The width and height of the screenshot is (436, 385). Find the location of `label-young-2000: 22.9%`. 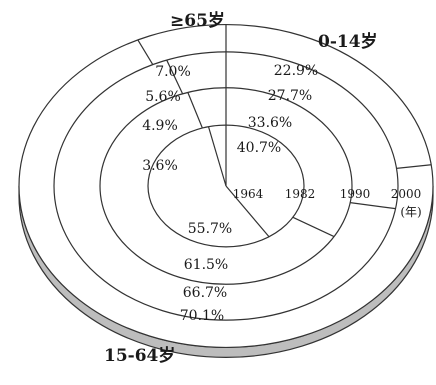

label-young-2000: 22.9% is located at coordinates (296, 71).